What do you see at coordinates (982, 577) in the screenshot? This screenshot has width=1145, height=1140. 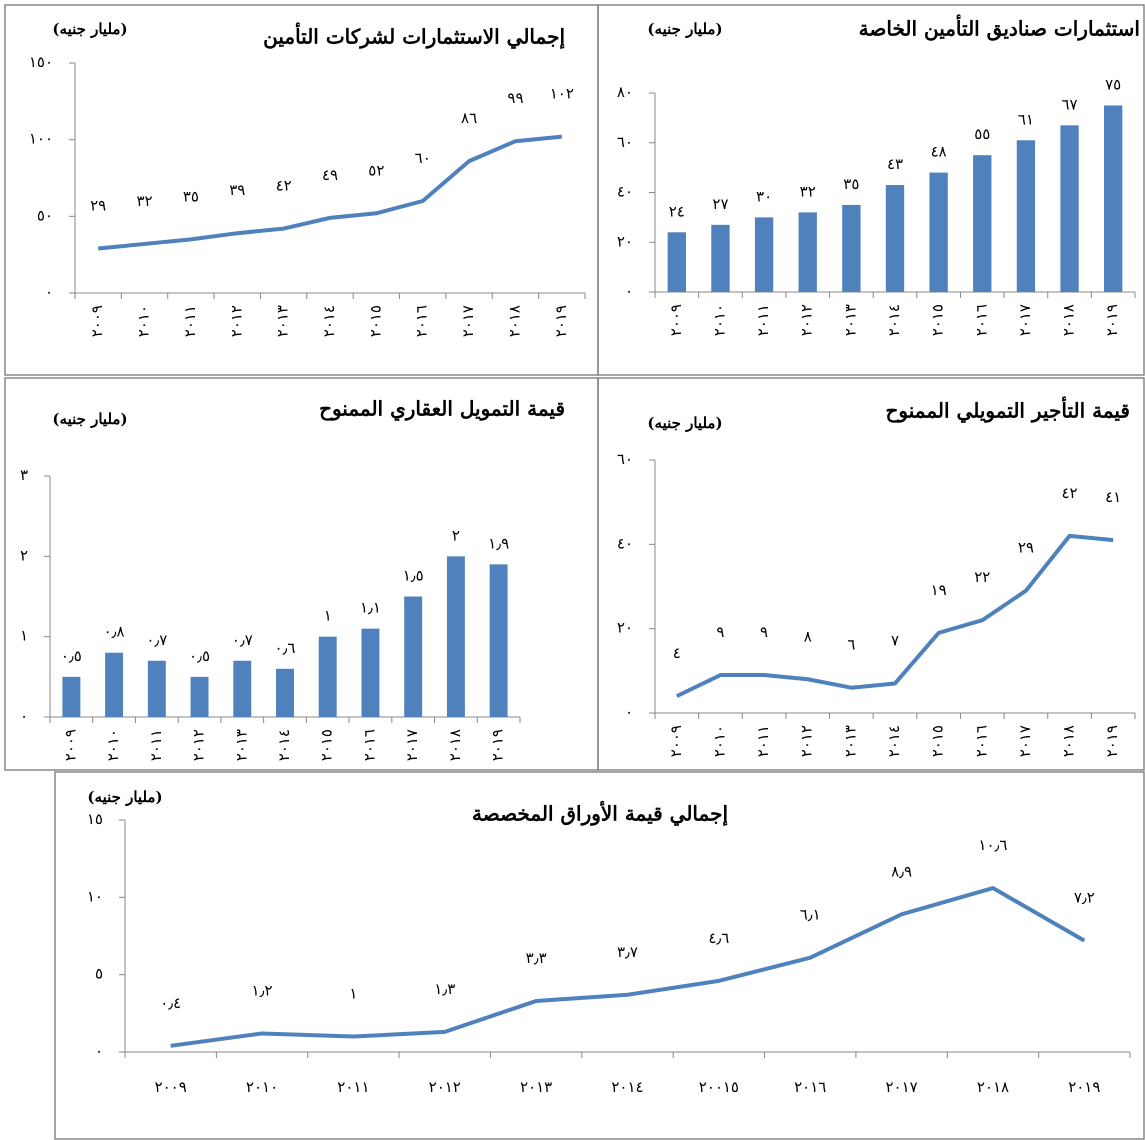 I see `data-label: ٢٢` at bounding box center [982, 577].